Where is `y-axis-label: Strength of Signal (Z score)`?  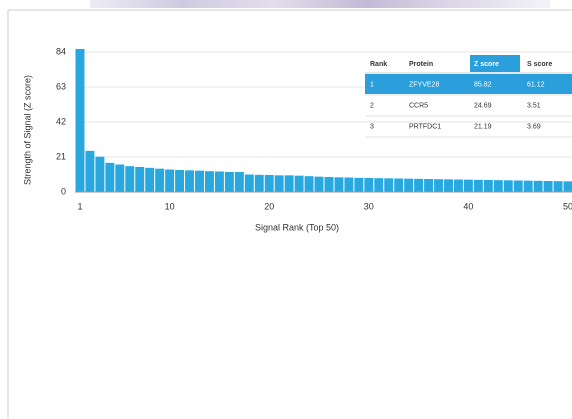 y-axis-label: Strength of Signal (Z score) is located at coordinates (27, 130).